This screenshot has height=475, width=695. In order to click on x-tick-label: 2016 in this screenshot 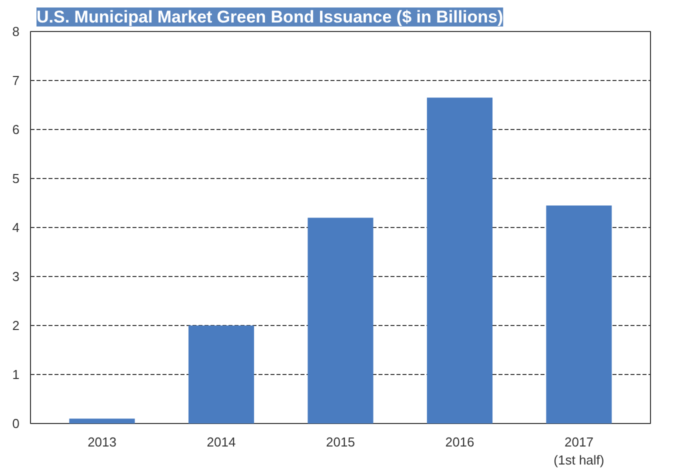, I will do `click(459, 442)`.